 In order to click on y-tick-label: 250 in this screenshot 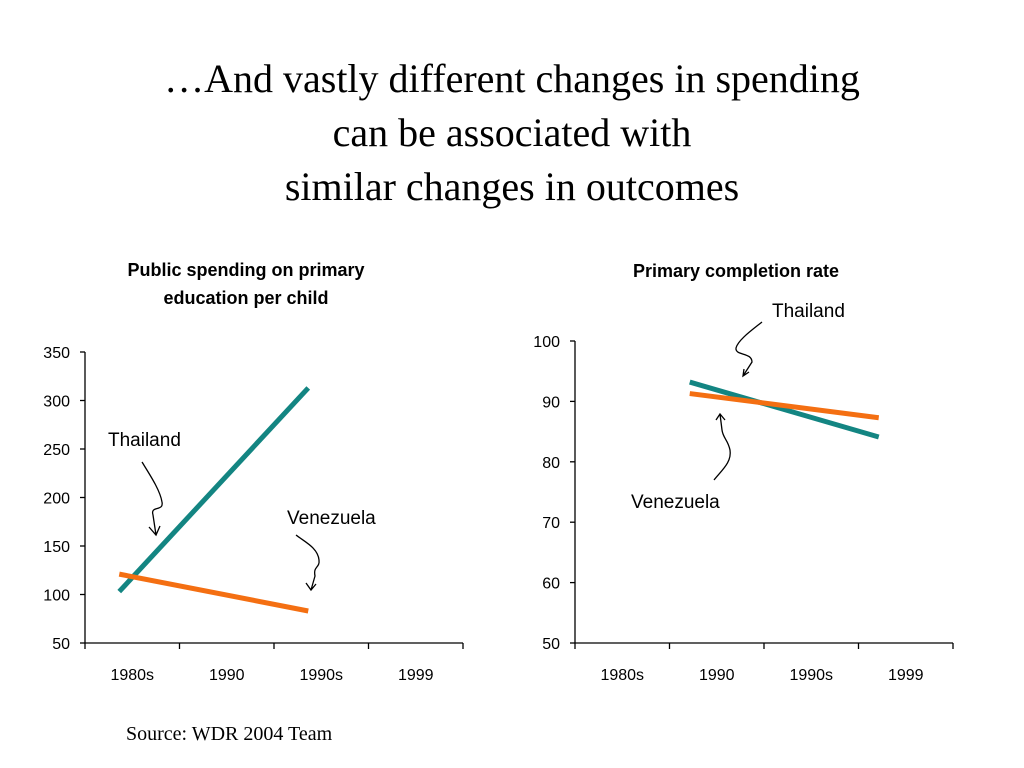, I will do `click(56, 450)`.